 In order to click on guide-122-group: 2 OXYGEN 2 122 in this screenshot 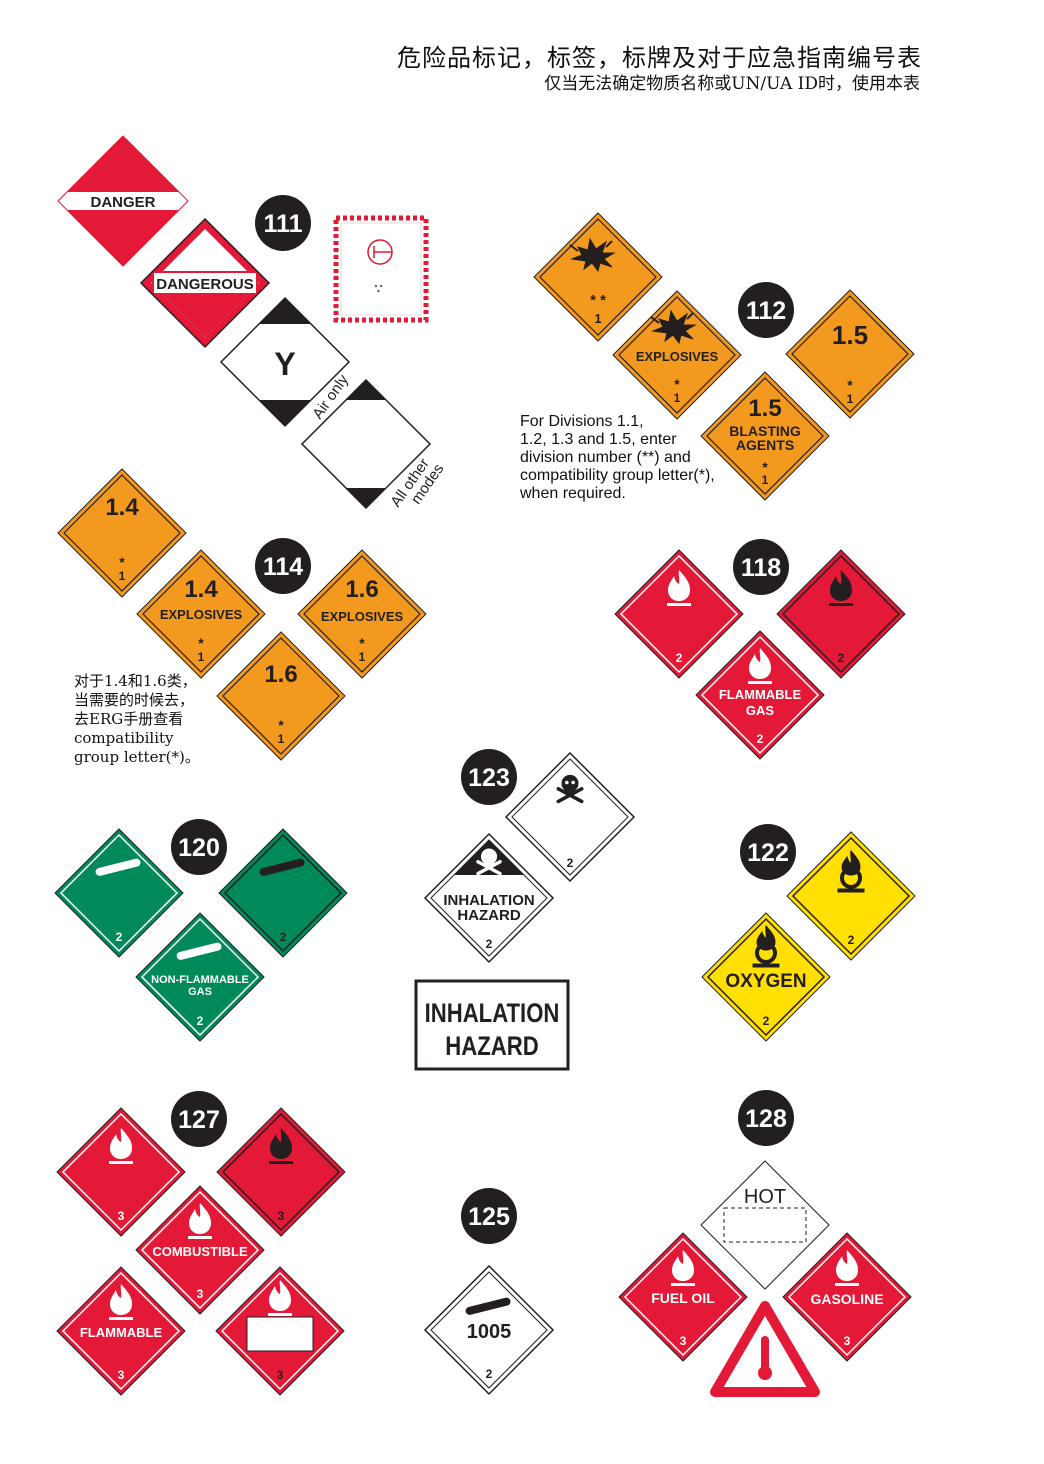, I will do `click(808, 933)`.